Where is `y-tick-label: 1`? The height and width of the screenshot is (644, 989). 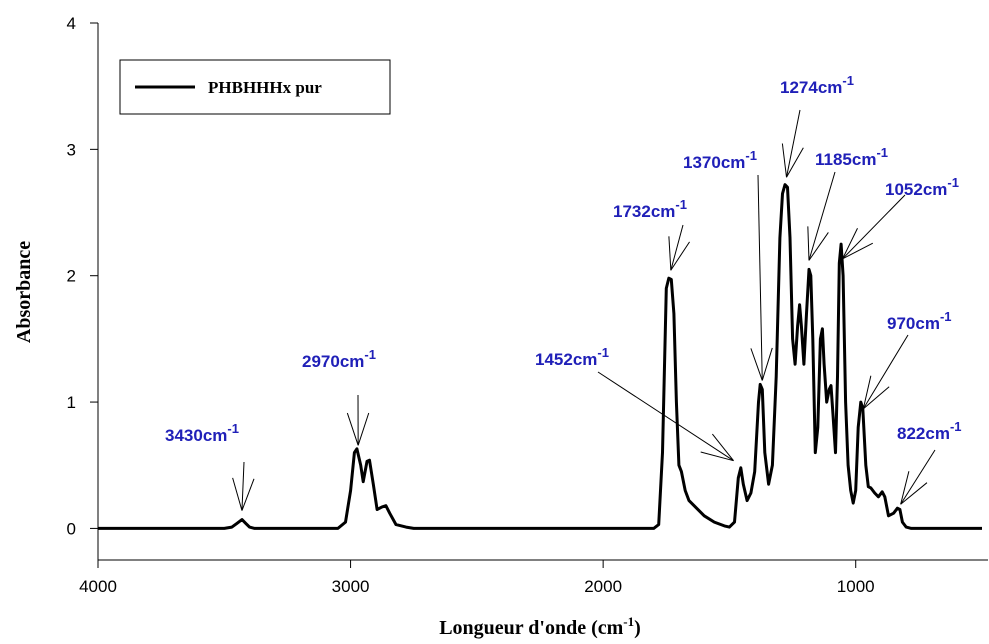
y-tick-label: 1 is located at coordinates (71, 402).